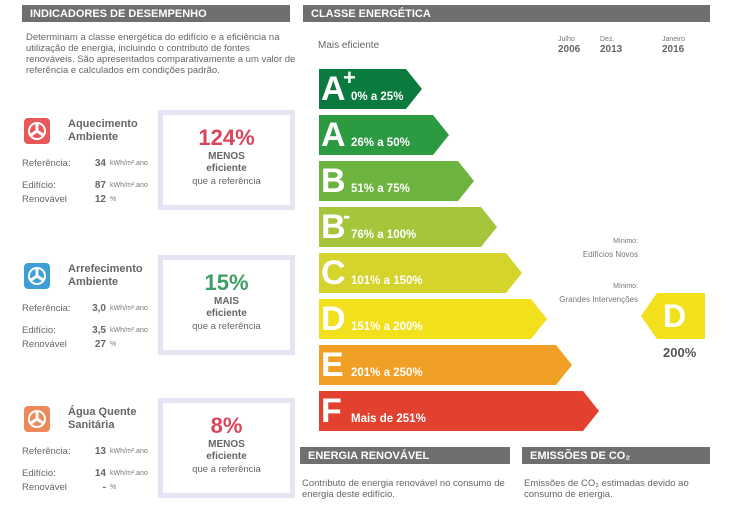  I want to click on indicator-title: Aquecimento Ambiente, so click(103, 130).